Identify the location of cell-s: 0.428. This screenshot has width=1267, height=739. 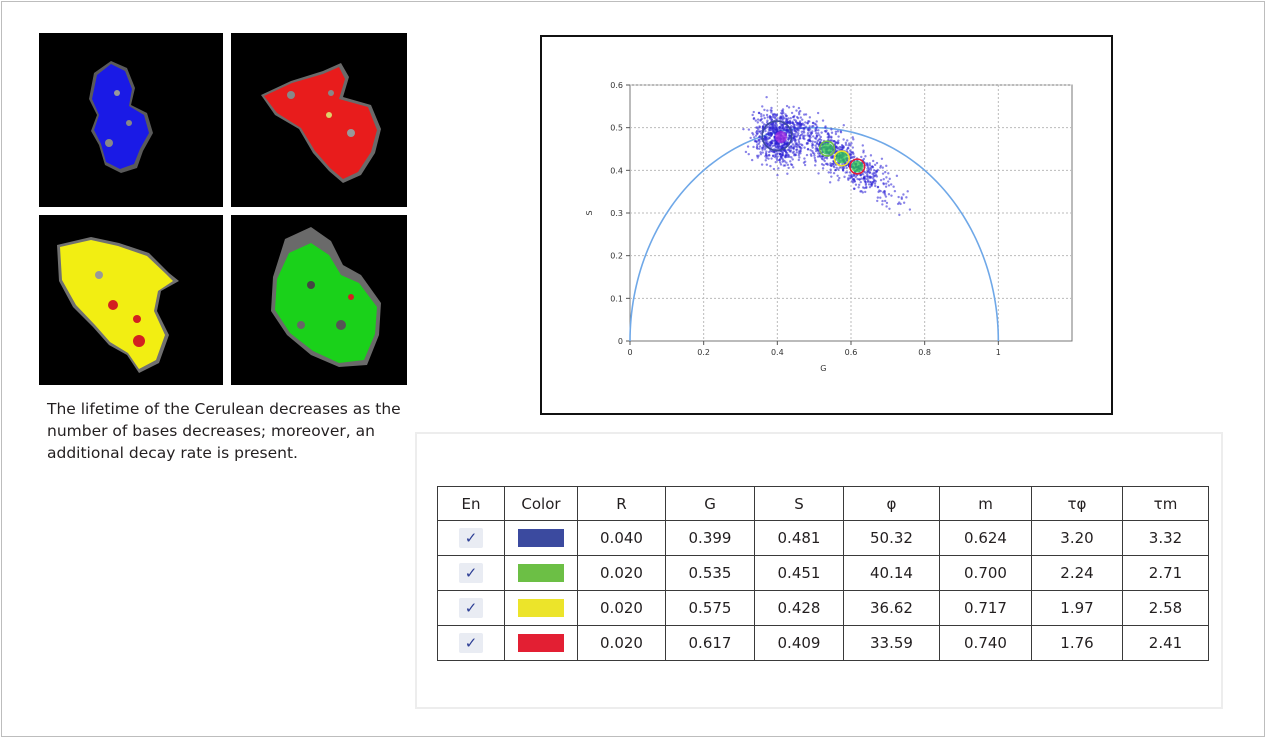
(799, 608).